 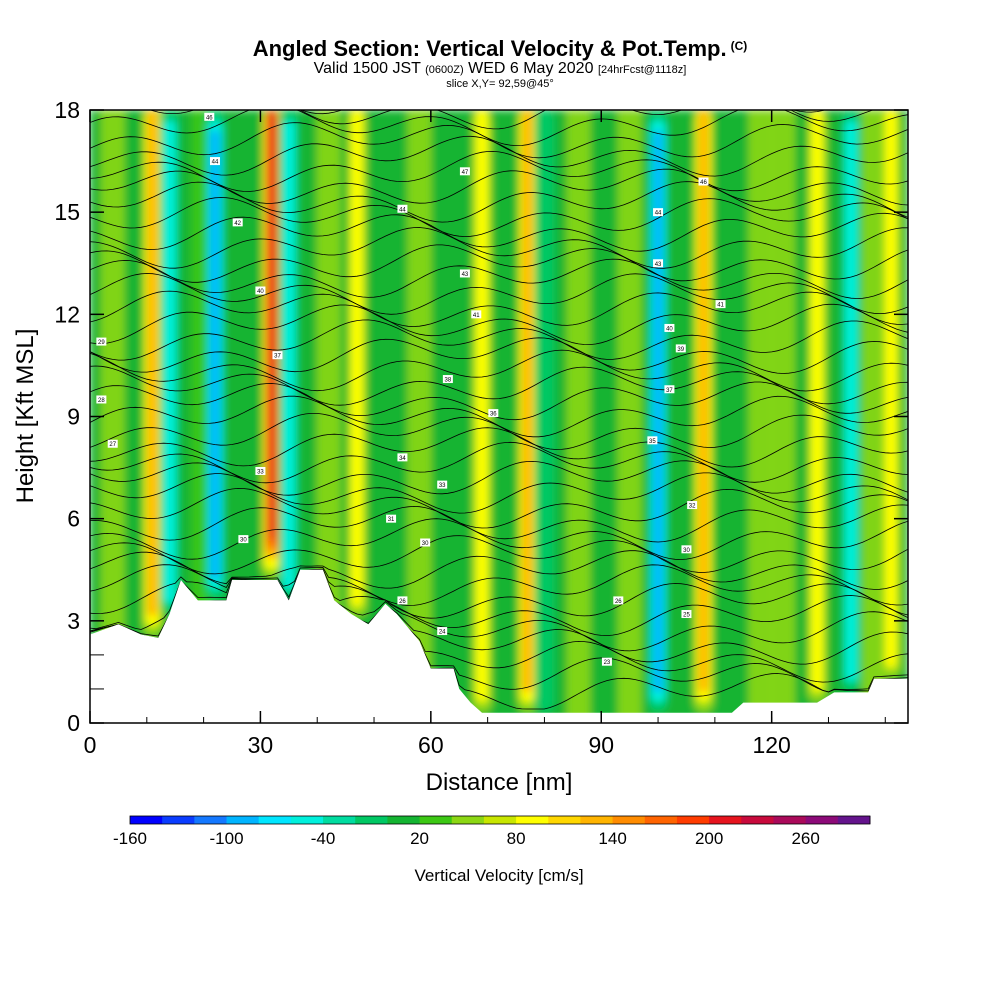 I want to click on colorbar-label: Vertical Velocity [cm/s], so click(x=498, y=875).